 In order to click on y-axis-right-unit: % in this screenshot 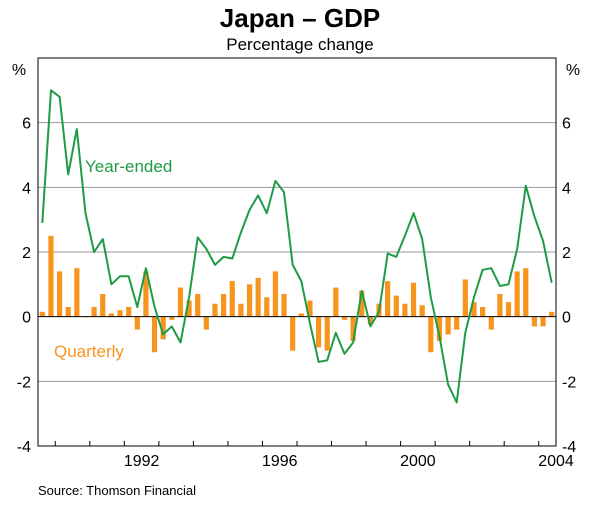, I will do `click(573, 70)`.